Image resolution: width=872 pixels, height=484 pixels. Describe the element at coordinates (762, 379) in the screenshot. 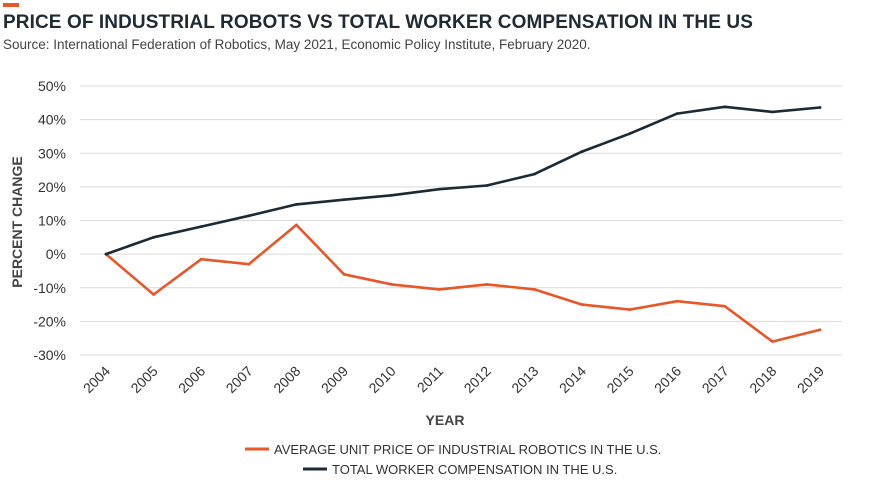

I see `x-tick-label: 2018` at that location.